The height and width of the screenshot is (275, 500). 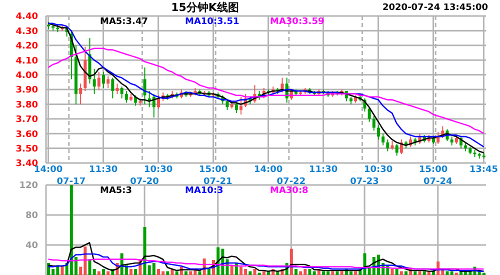 What do you see at coordinates (27, 91) in the screenshot?
I see `y-tick-label: 3.90` at bounding box center [27, 91].